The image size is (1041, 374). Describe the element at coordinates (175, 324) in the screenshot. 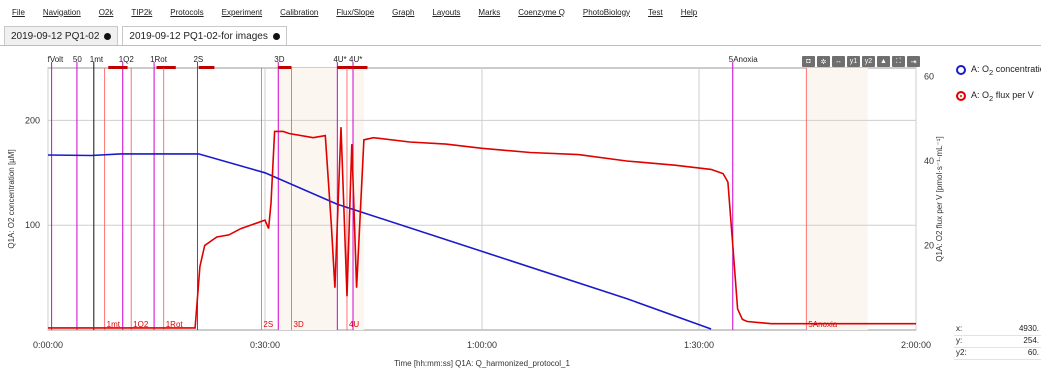

I see `mark-label: 1Rot` at that location.